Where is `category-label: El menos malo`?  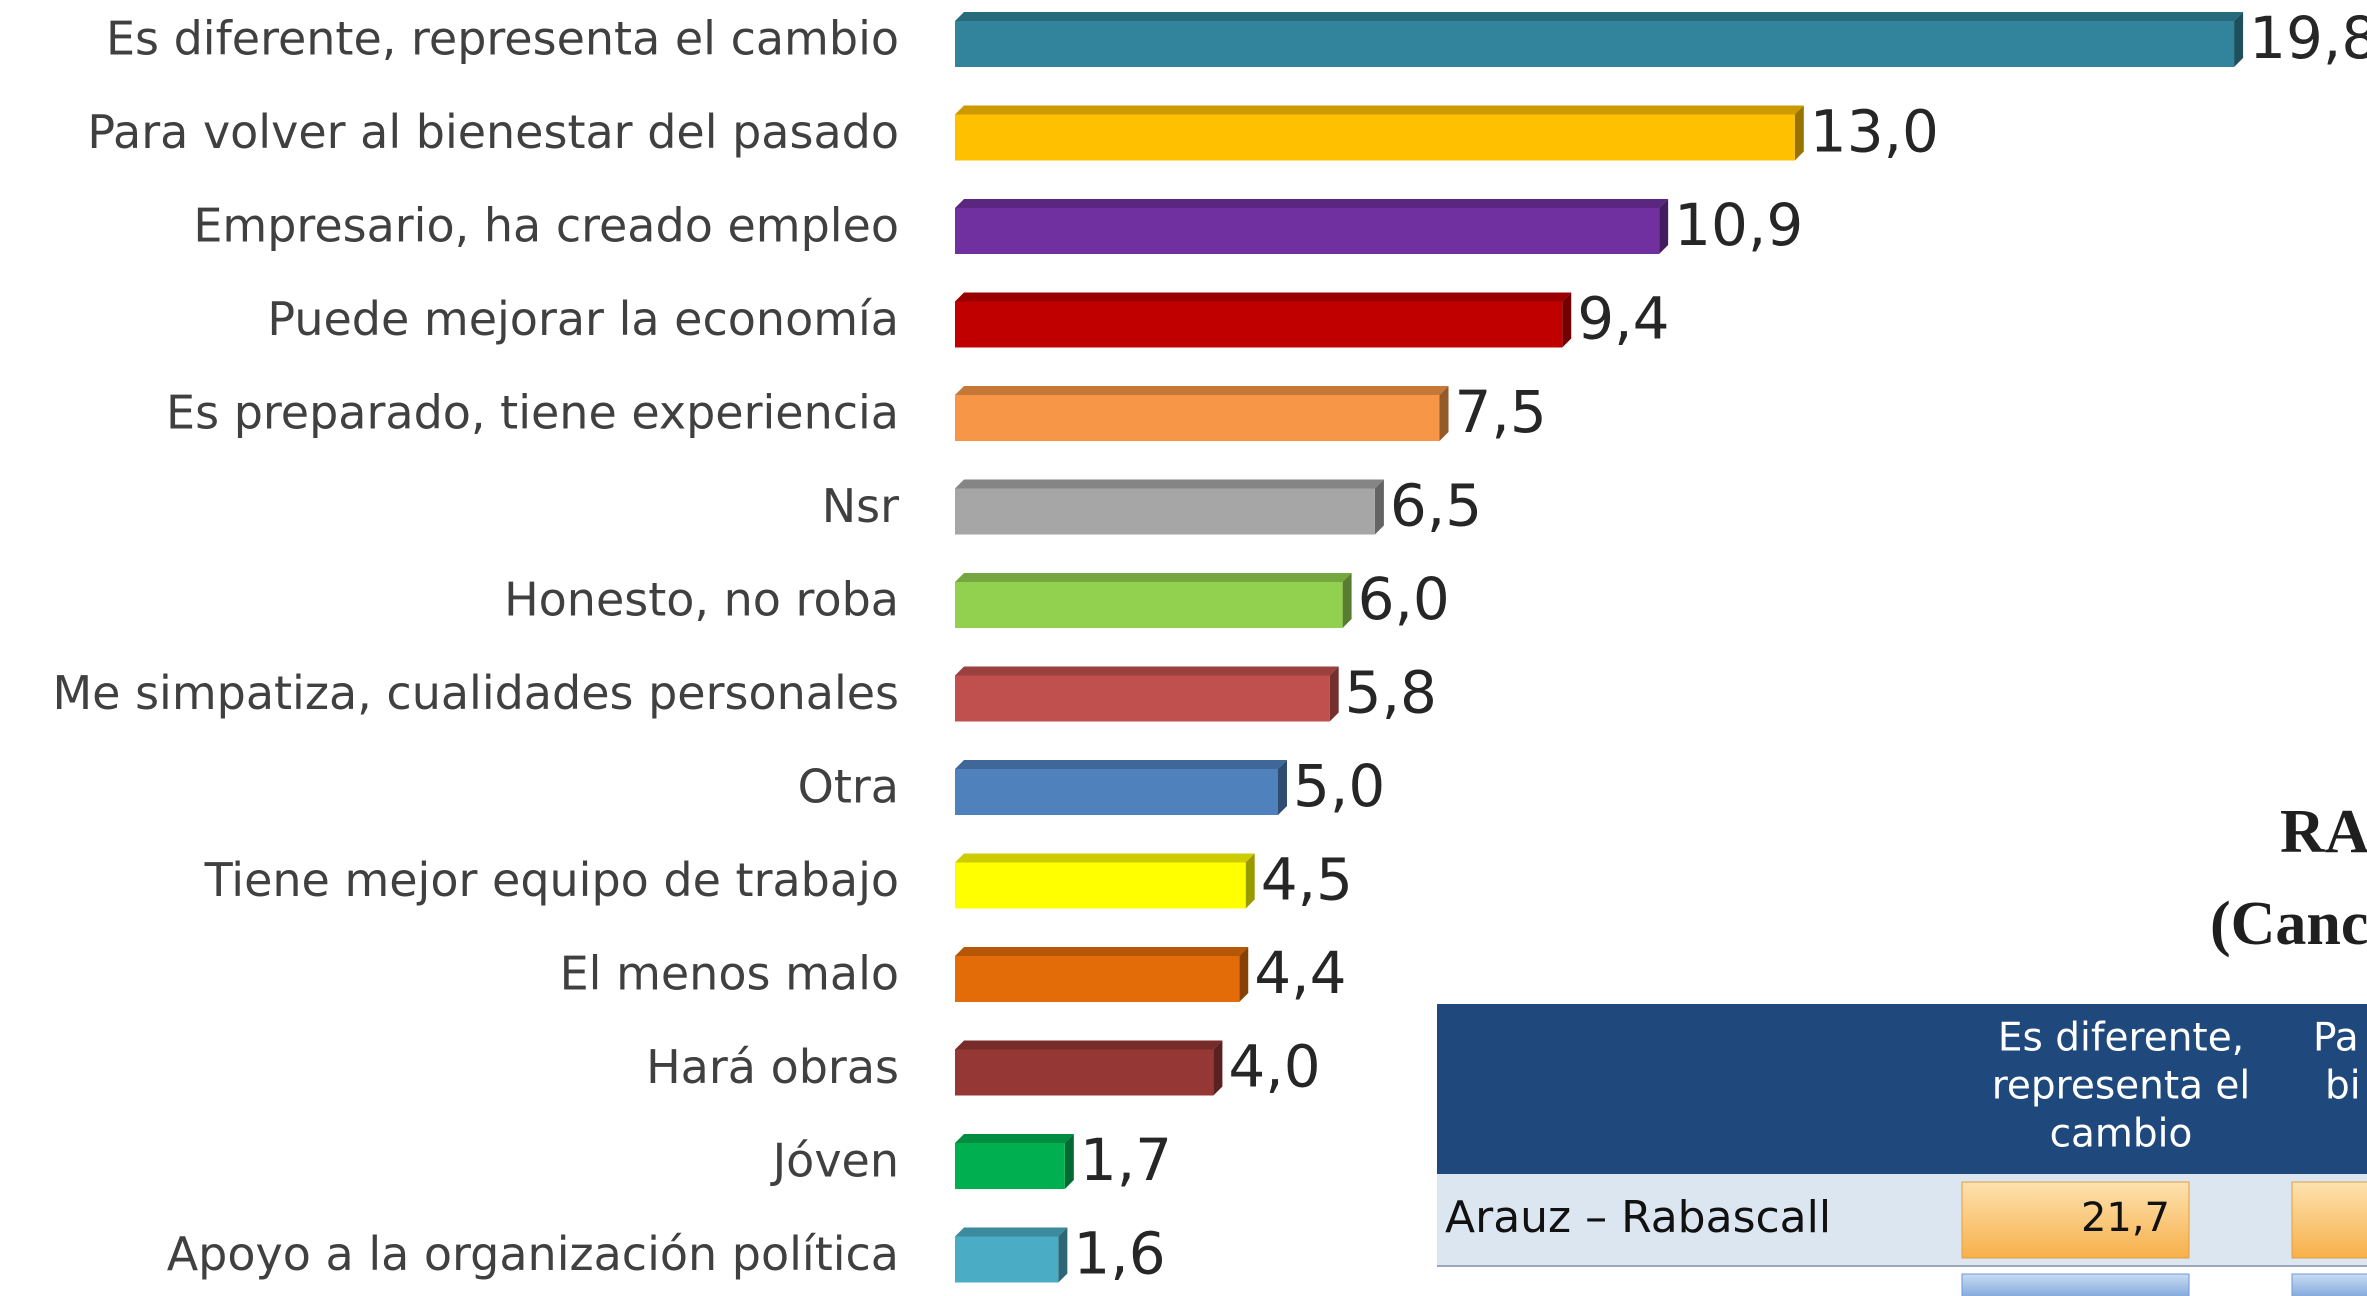
category-label: El menos malo is located at coordinates (729, 974).